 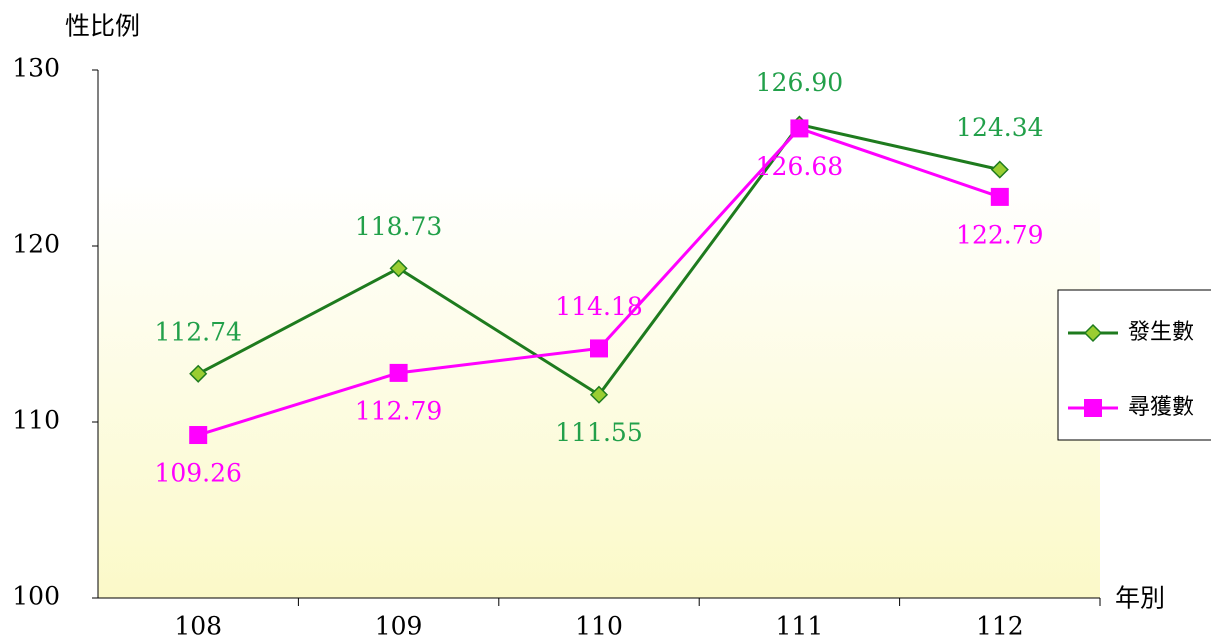 I want to click on data-label: 126.68, so click(x=799, y=166).